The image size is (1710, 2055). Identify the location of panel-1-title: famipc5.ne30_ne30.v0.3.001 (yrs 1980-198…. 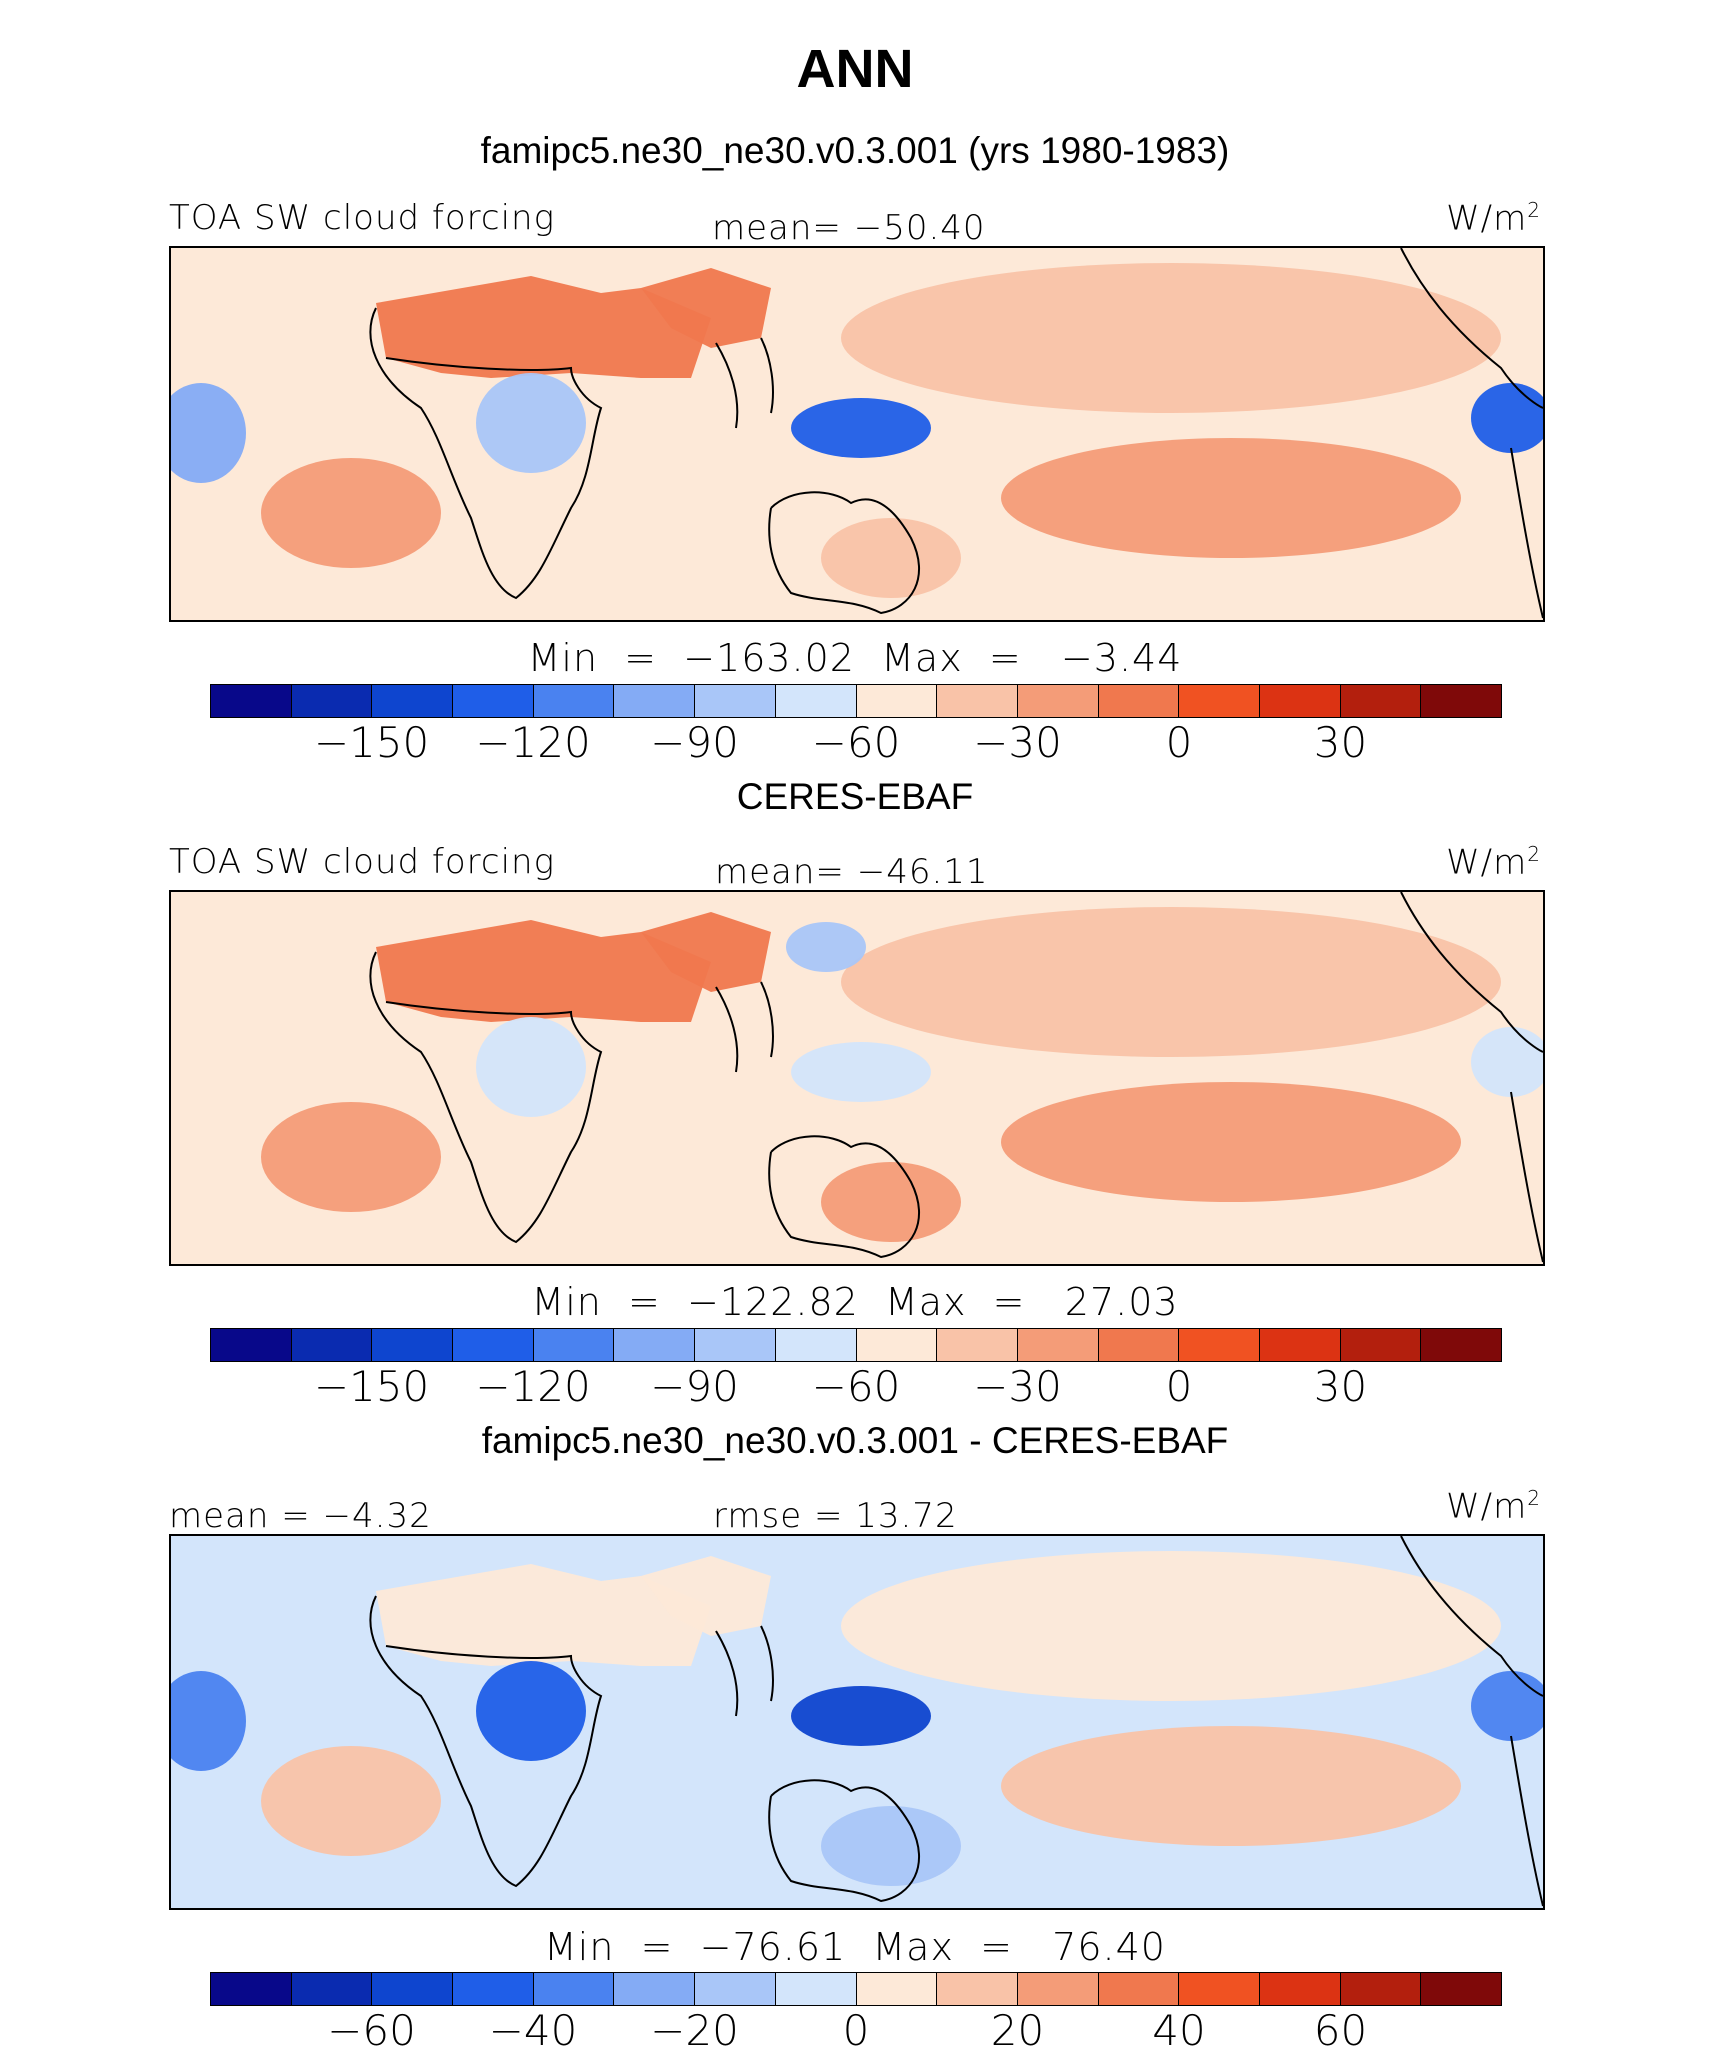
(855, 150).